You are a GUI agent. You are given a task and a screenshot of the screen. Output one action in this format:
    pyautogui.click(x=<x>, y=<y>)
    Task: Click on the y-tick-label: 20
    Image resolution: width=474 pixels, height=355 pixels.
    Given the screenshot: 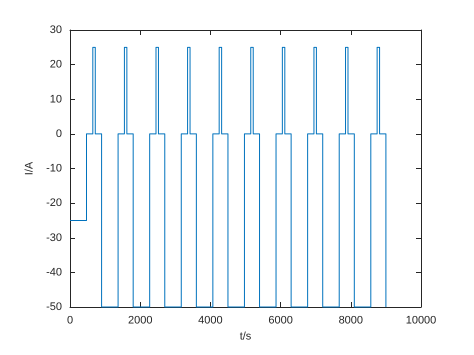 What is the action you would take?
    pyautogui.click(x=56, y=64)
    